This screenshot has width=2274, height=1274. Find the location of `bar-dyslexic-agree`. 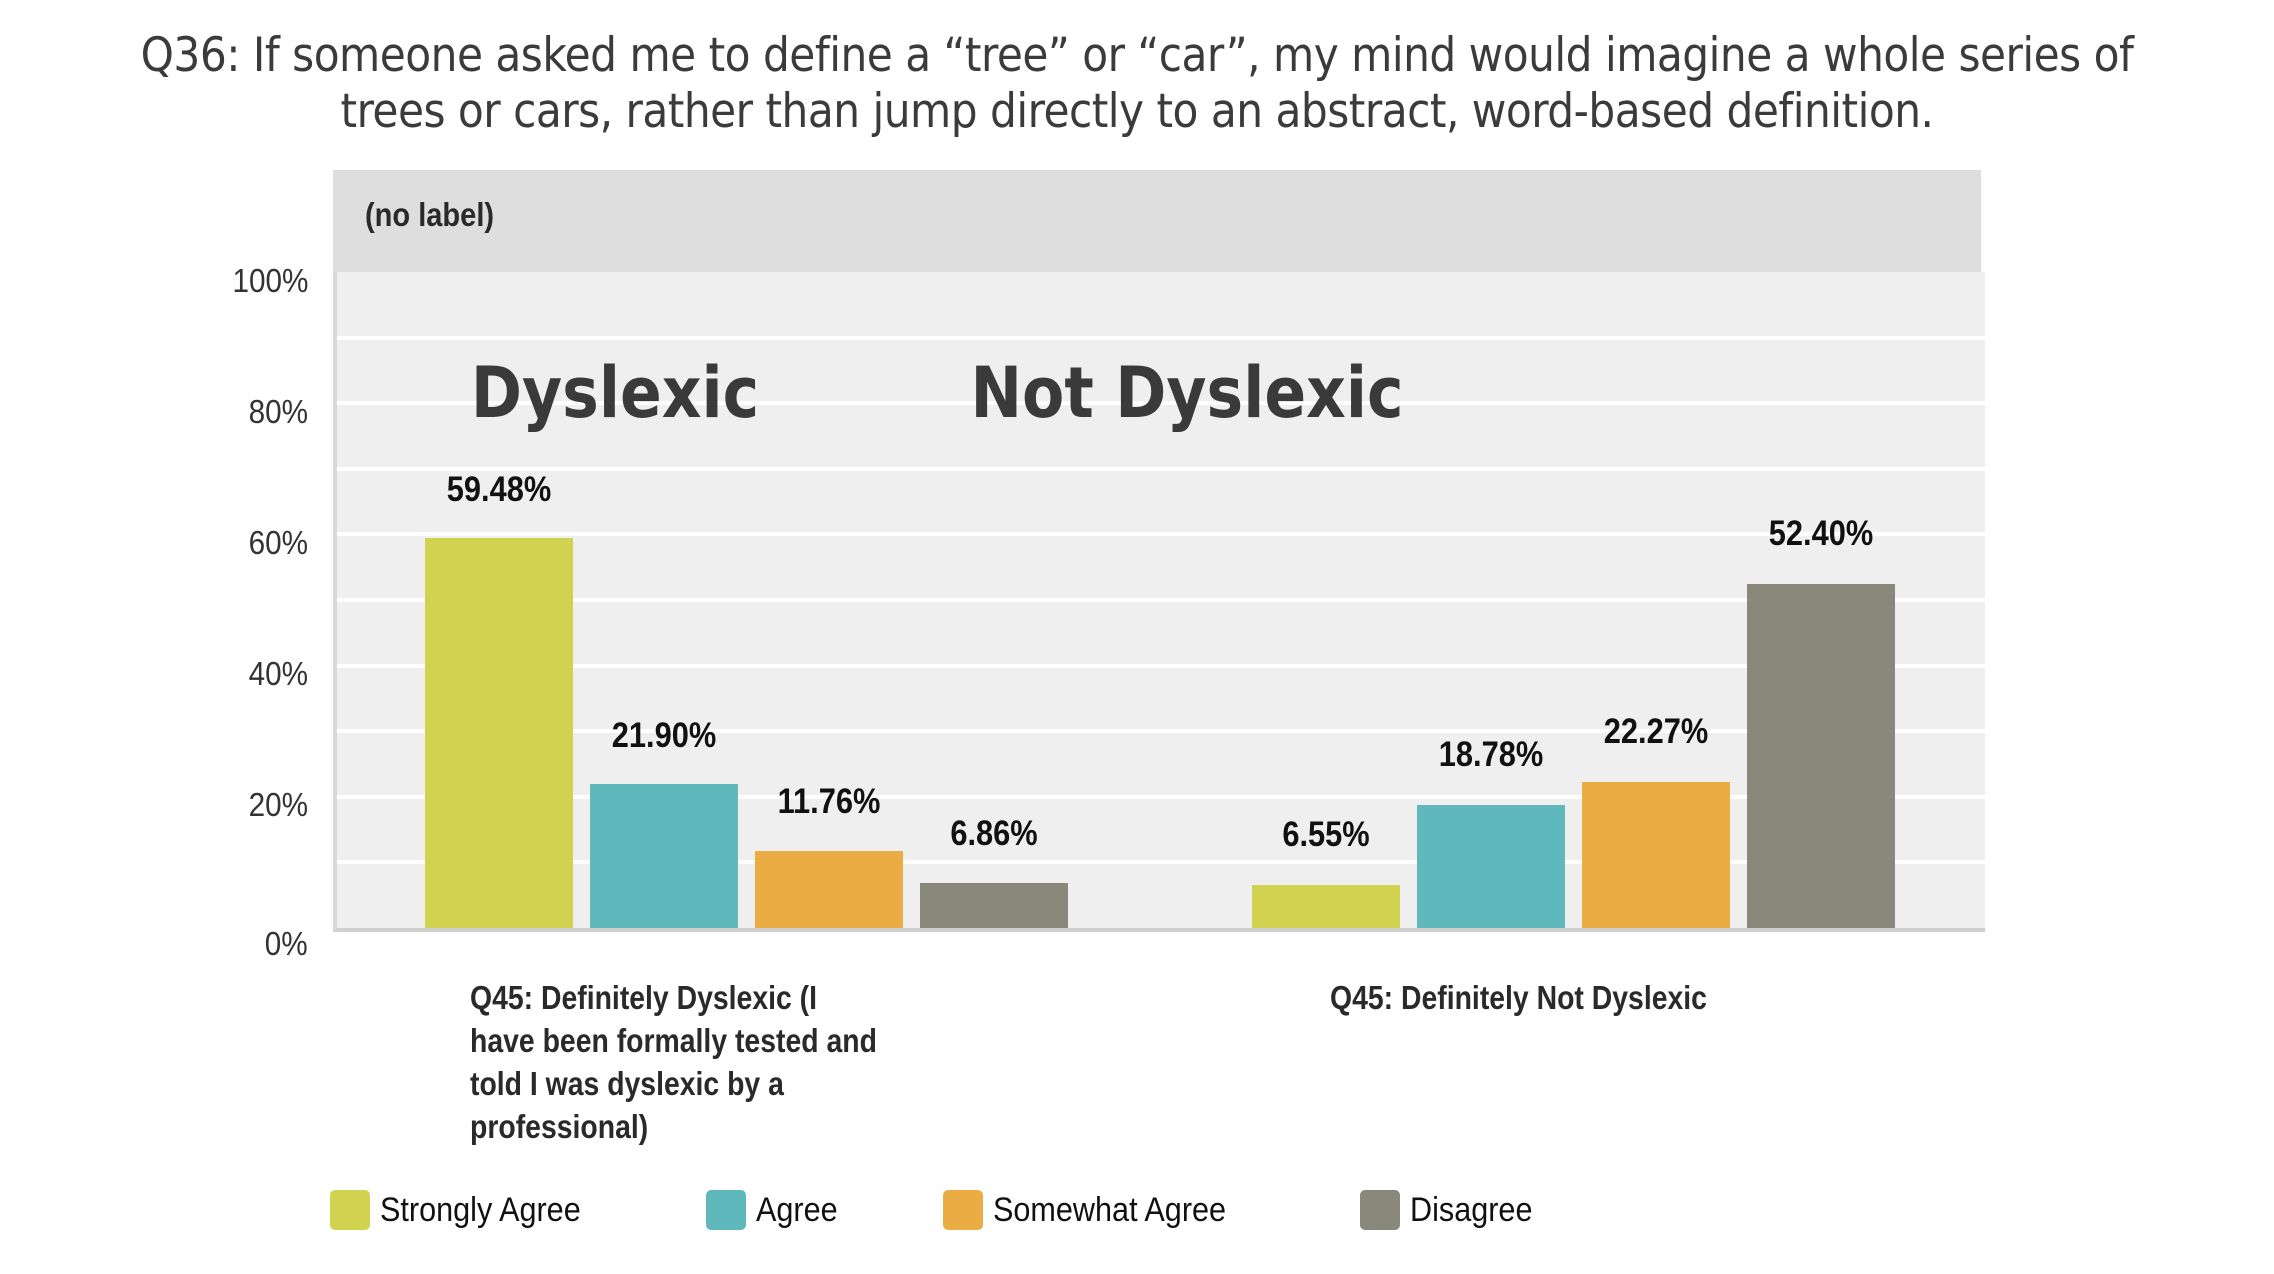

bar-dyslexic-agree is located at coordinates (664, 856).